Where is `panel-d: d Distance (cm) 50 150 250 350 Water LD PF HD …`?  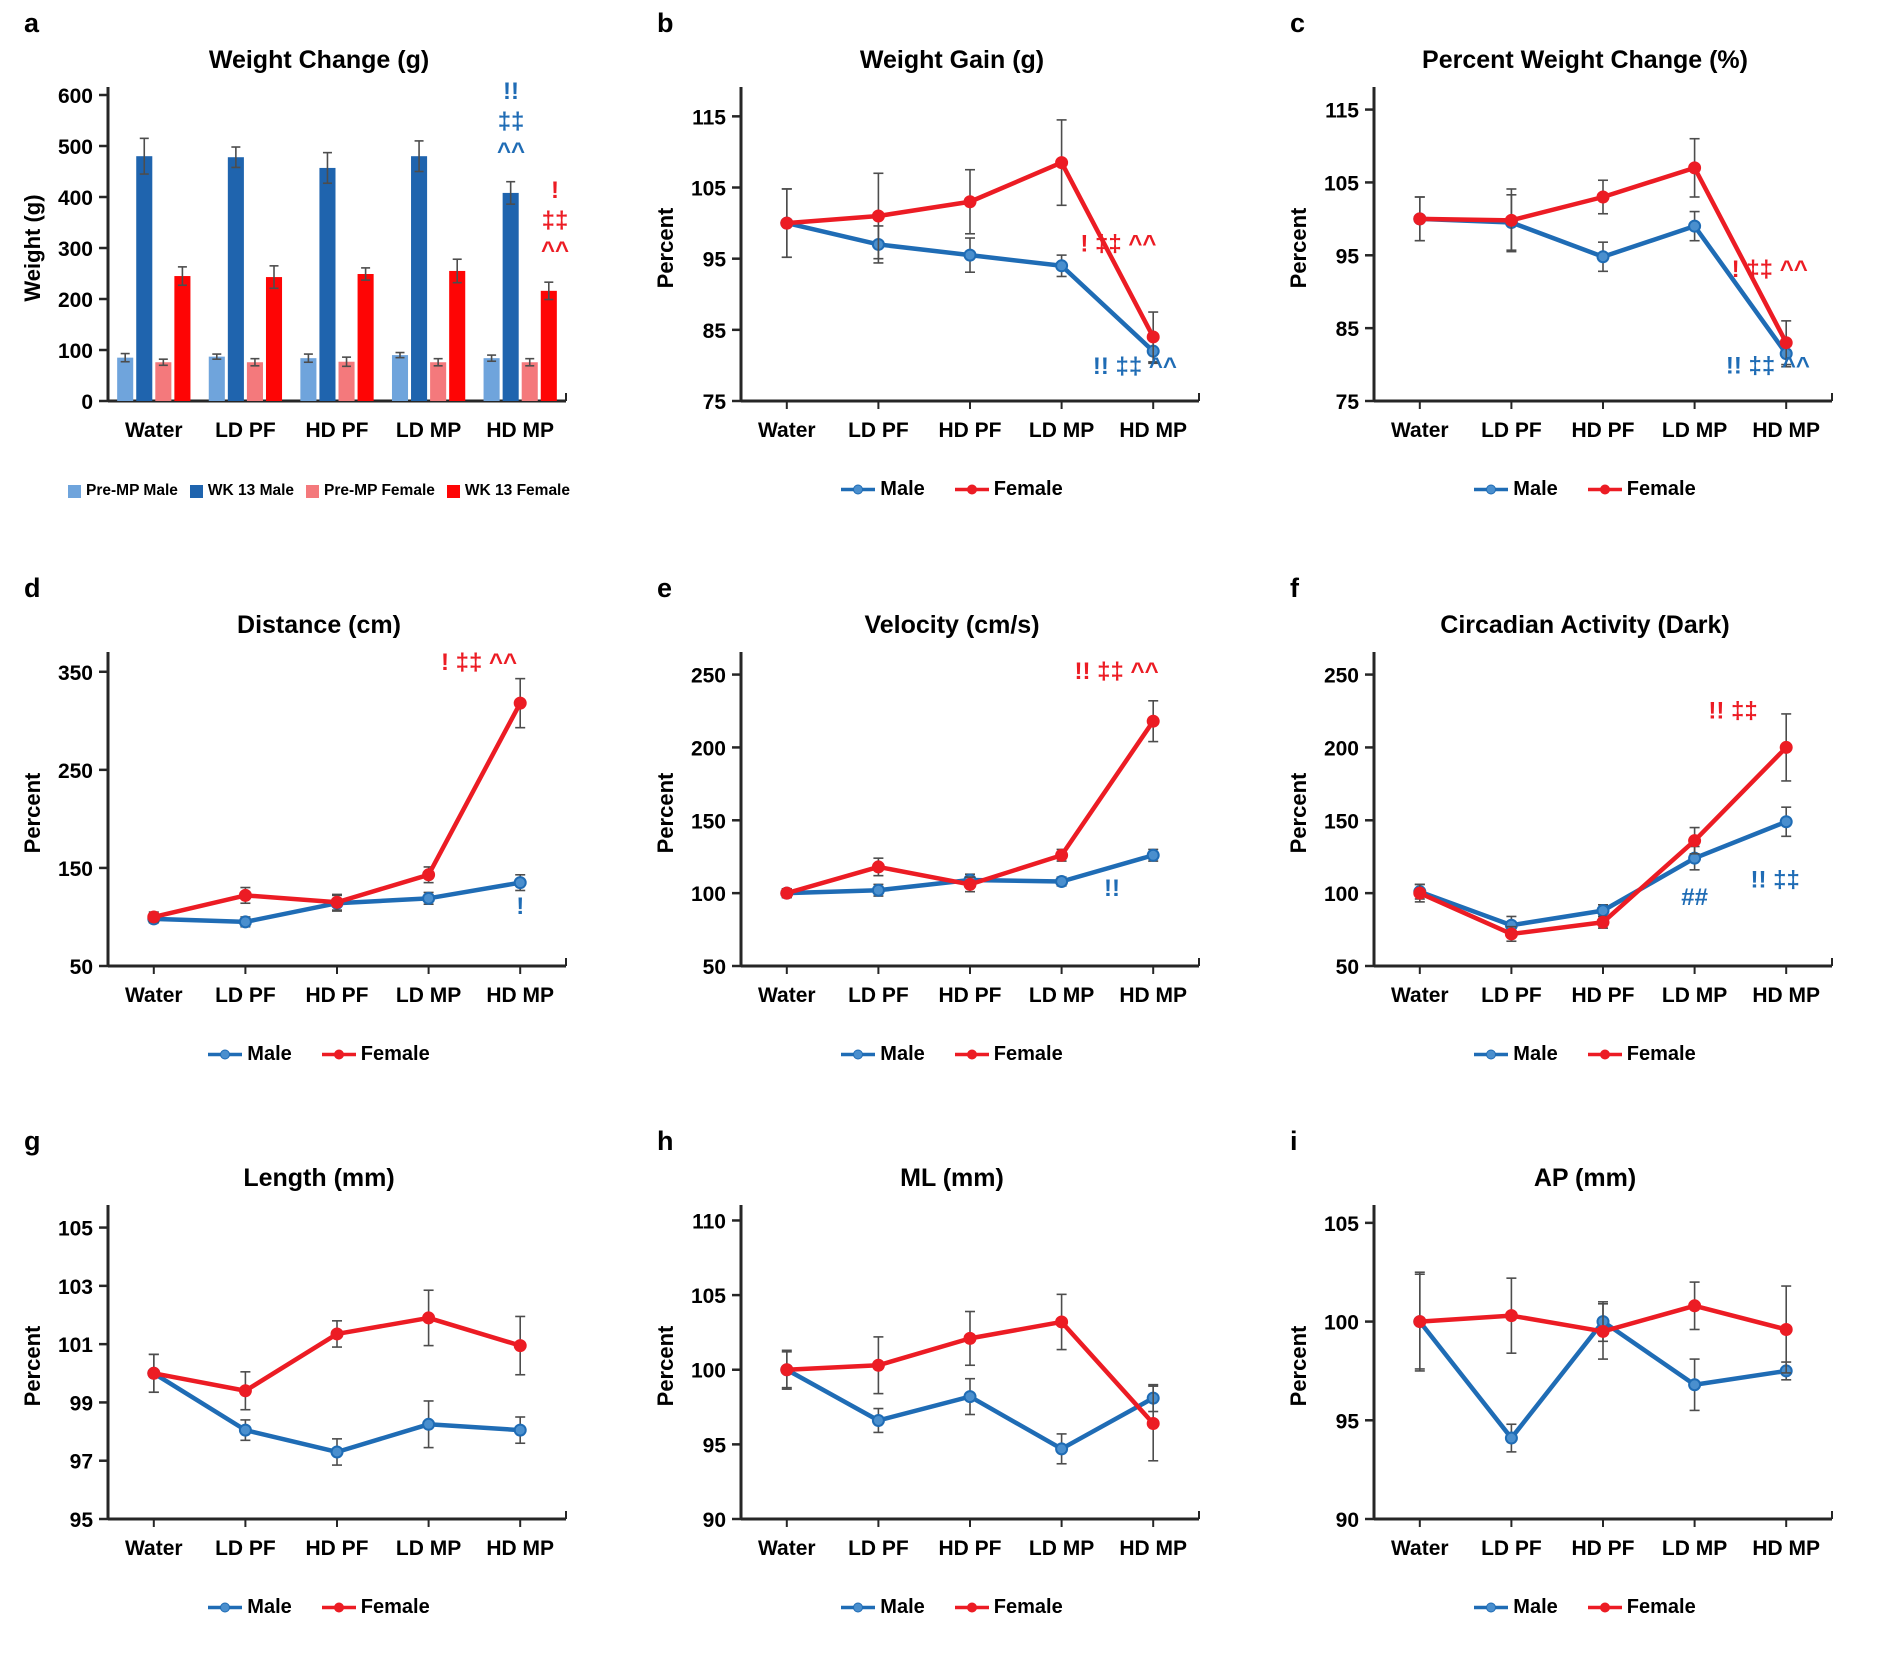 panel-d: d Distance (cm) 50 150 250 350 Water LD PF HD … is located at coordinates (316, 803).